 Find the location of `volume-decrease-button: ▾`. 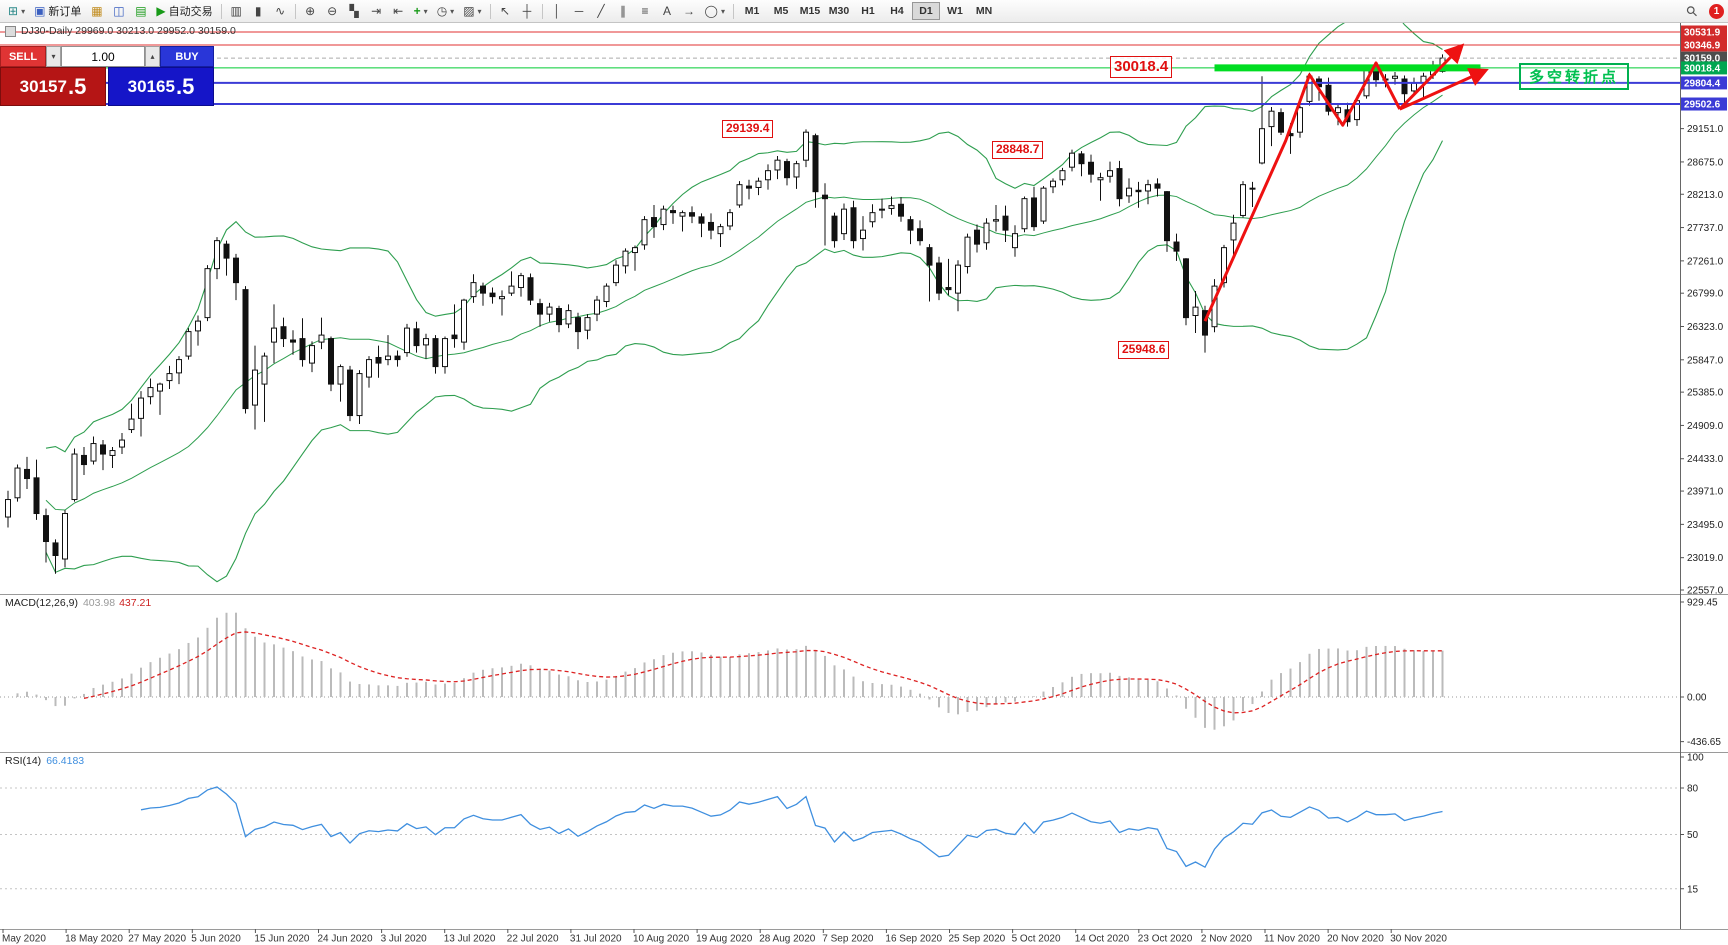

volume-decrease-button: ▾ is located at coordinates (53, 56).